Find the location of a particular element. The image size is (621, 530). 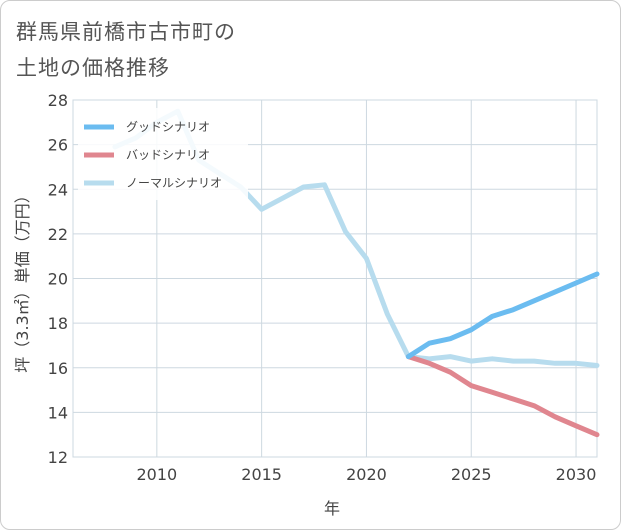

chart-title: 群馬県前橋市古市町の 土地の価格推移 is located at coordinates (126, 50).